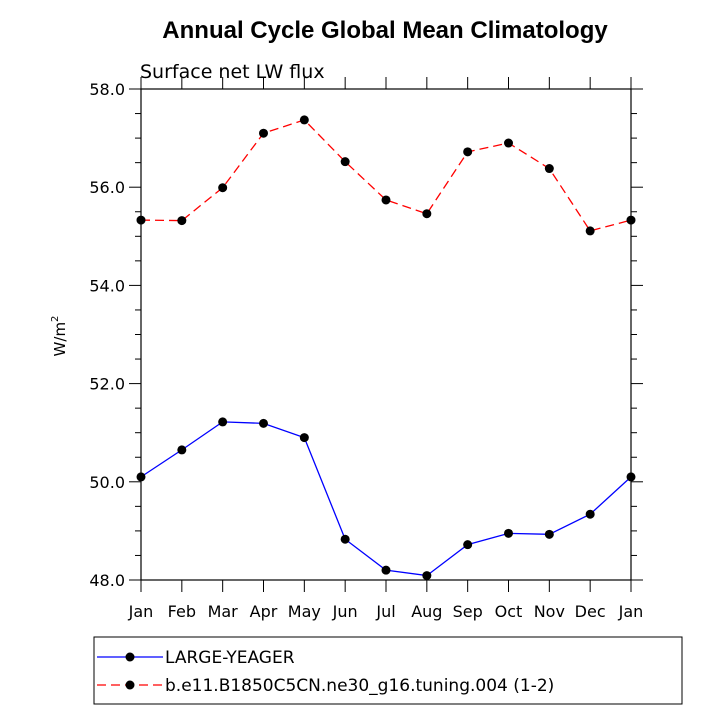 This screenshot has width=723, height=722. What do you see at coordinates (264, 611) in the screenshot?
I see `x-tick-label: Apr` at bounding box center [264, 611].